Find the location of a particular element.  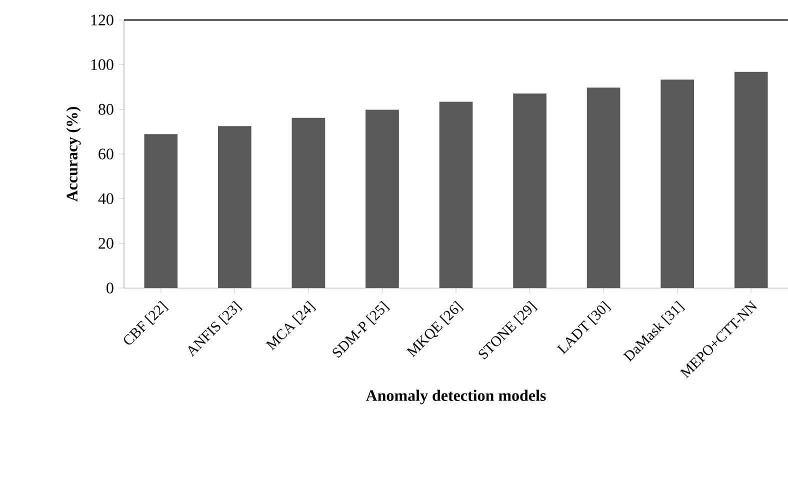

y-tick-label: 100 is located at coordinates (102, 64).